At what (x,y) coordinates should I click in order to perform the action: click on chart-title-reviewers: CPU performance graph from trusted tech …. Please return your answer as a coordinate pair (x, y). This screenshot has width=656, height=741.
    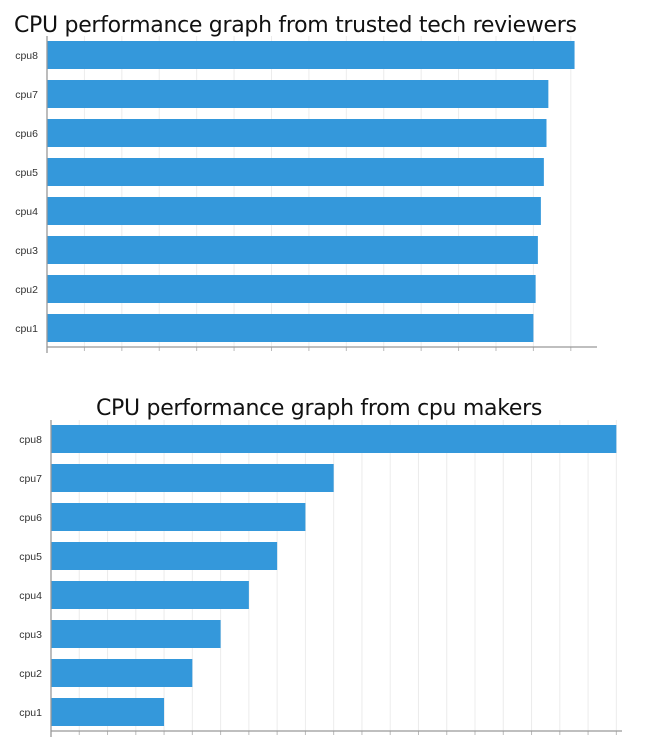
    Looking at the image, I should click on (295, 25).